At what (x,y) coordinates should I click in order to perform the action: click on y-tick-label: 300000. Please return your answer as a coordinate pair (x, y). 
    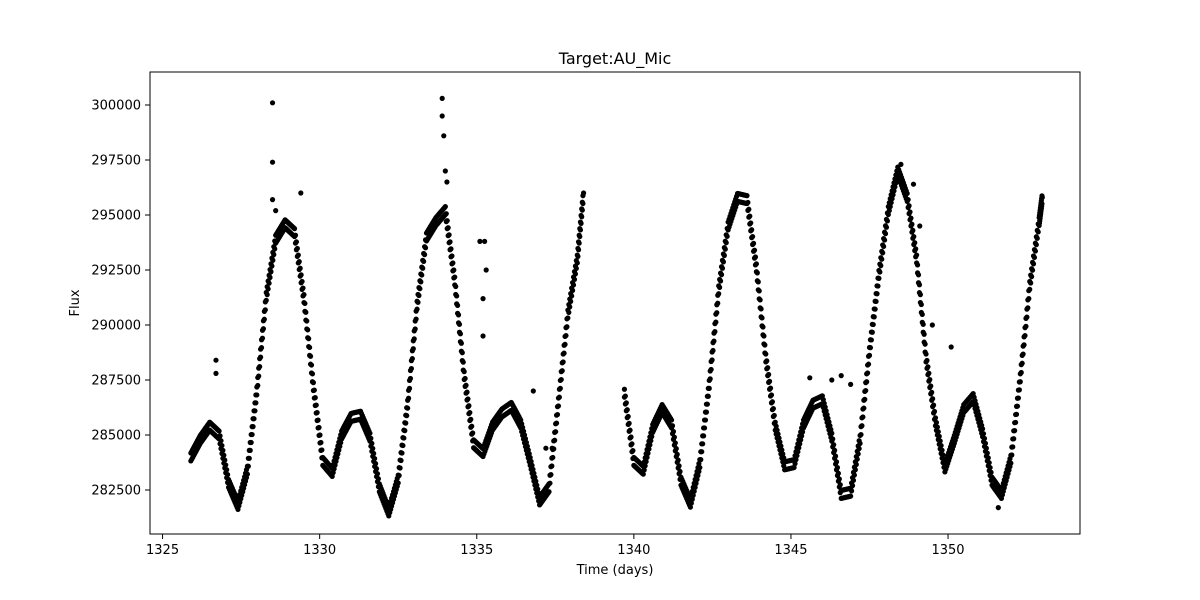
    Looking at the image, I should click on (116, 106).